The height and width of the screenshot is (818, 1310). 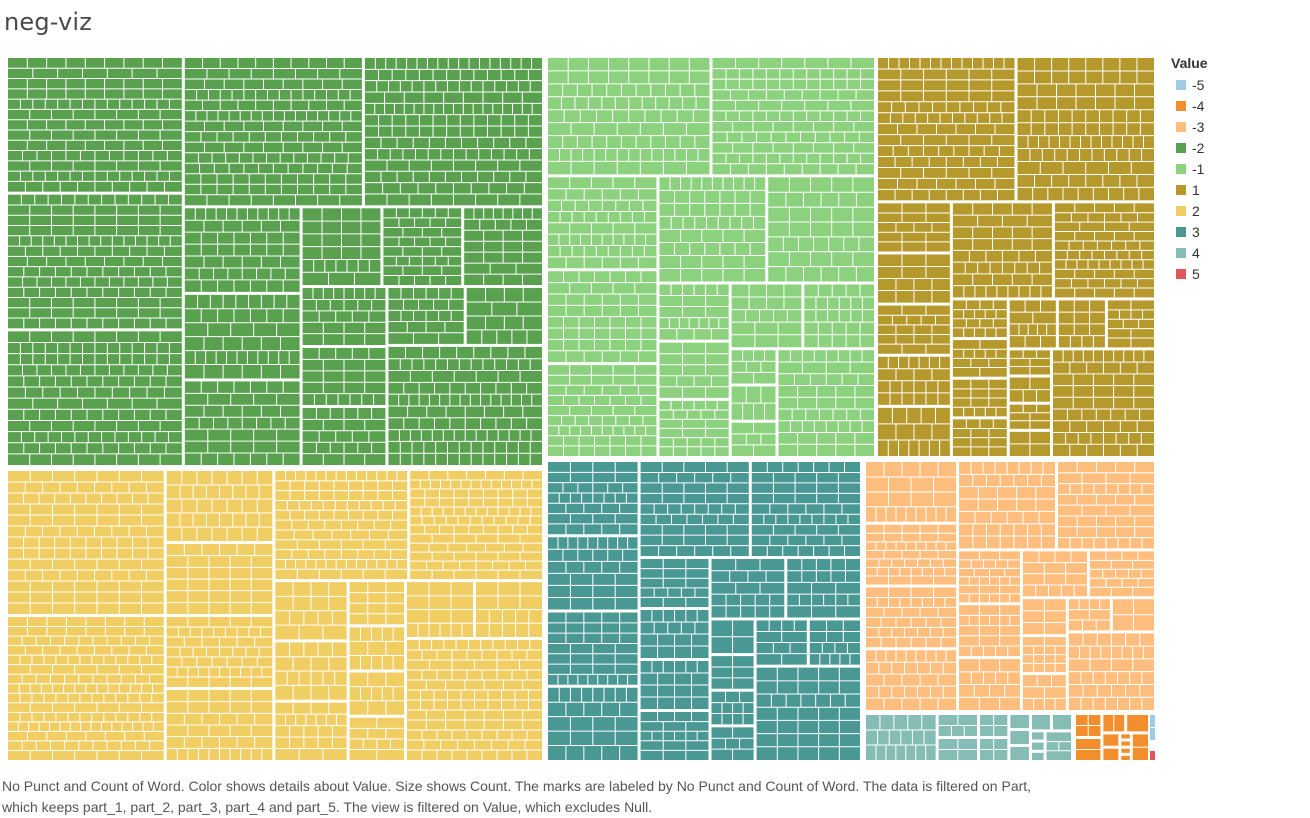 I want to click on legend-label: 3, so click(x=1196, y=231).